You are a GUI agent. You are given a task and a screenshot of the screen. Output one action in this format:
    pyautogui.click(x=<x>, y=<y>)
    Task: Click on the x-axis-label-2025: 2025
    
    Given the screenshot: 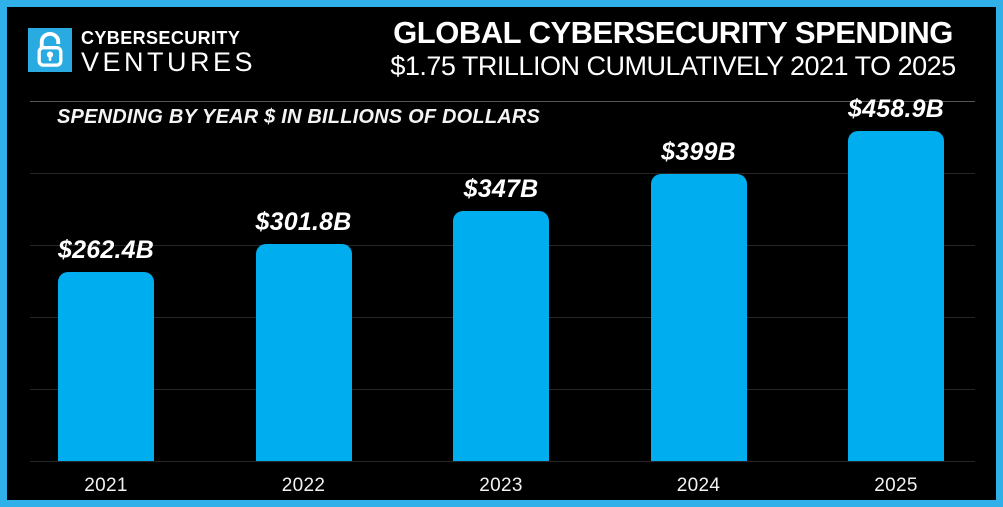 What is the action you would take?
    pyautogui.click(x=896, y=485)
    